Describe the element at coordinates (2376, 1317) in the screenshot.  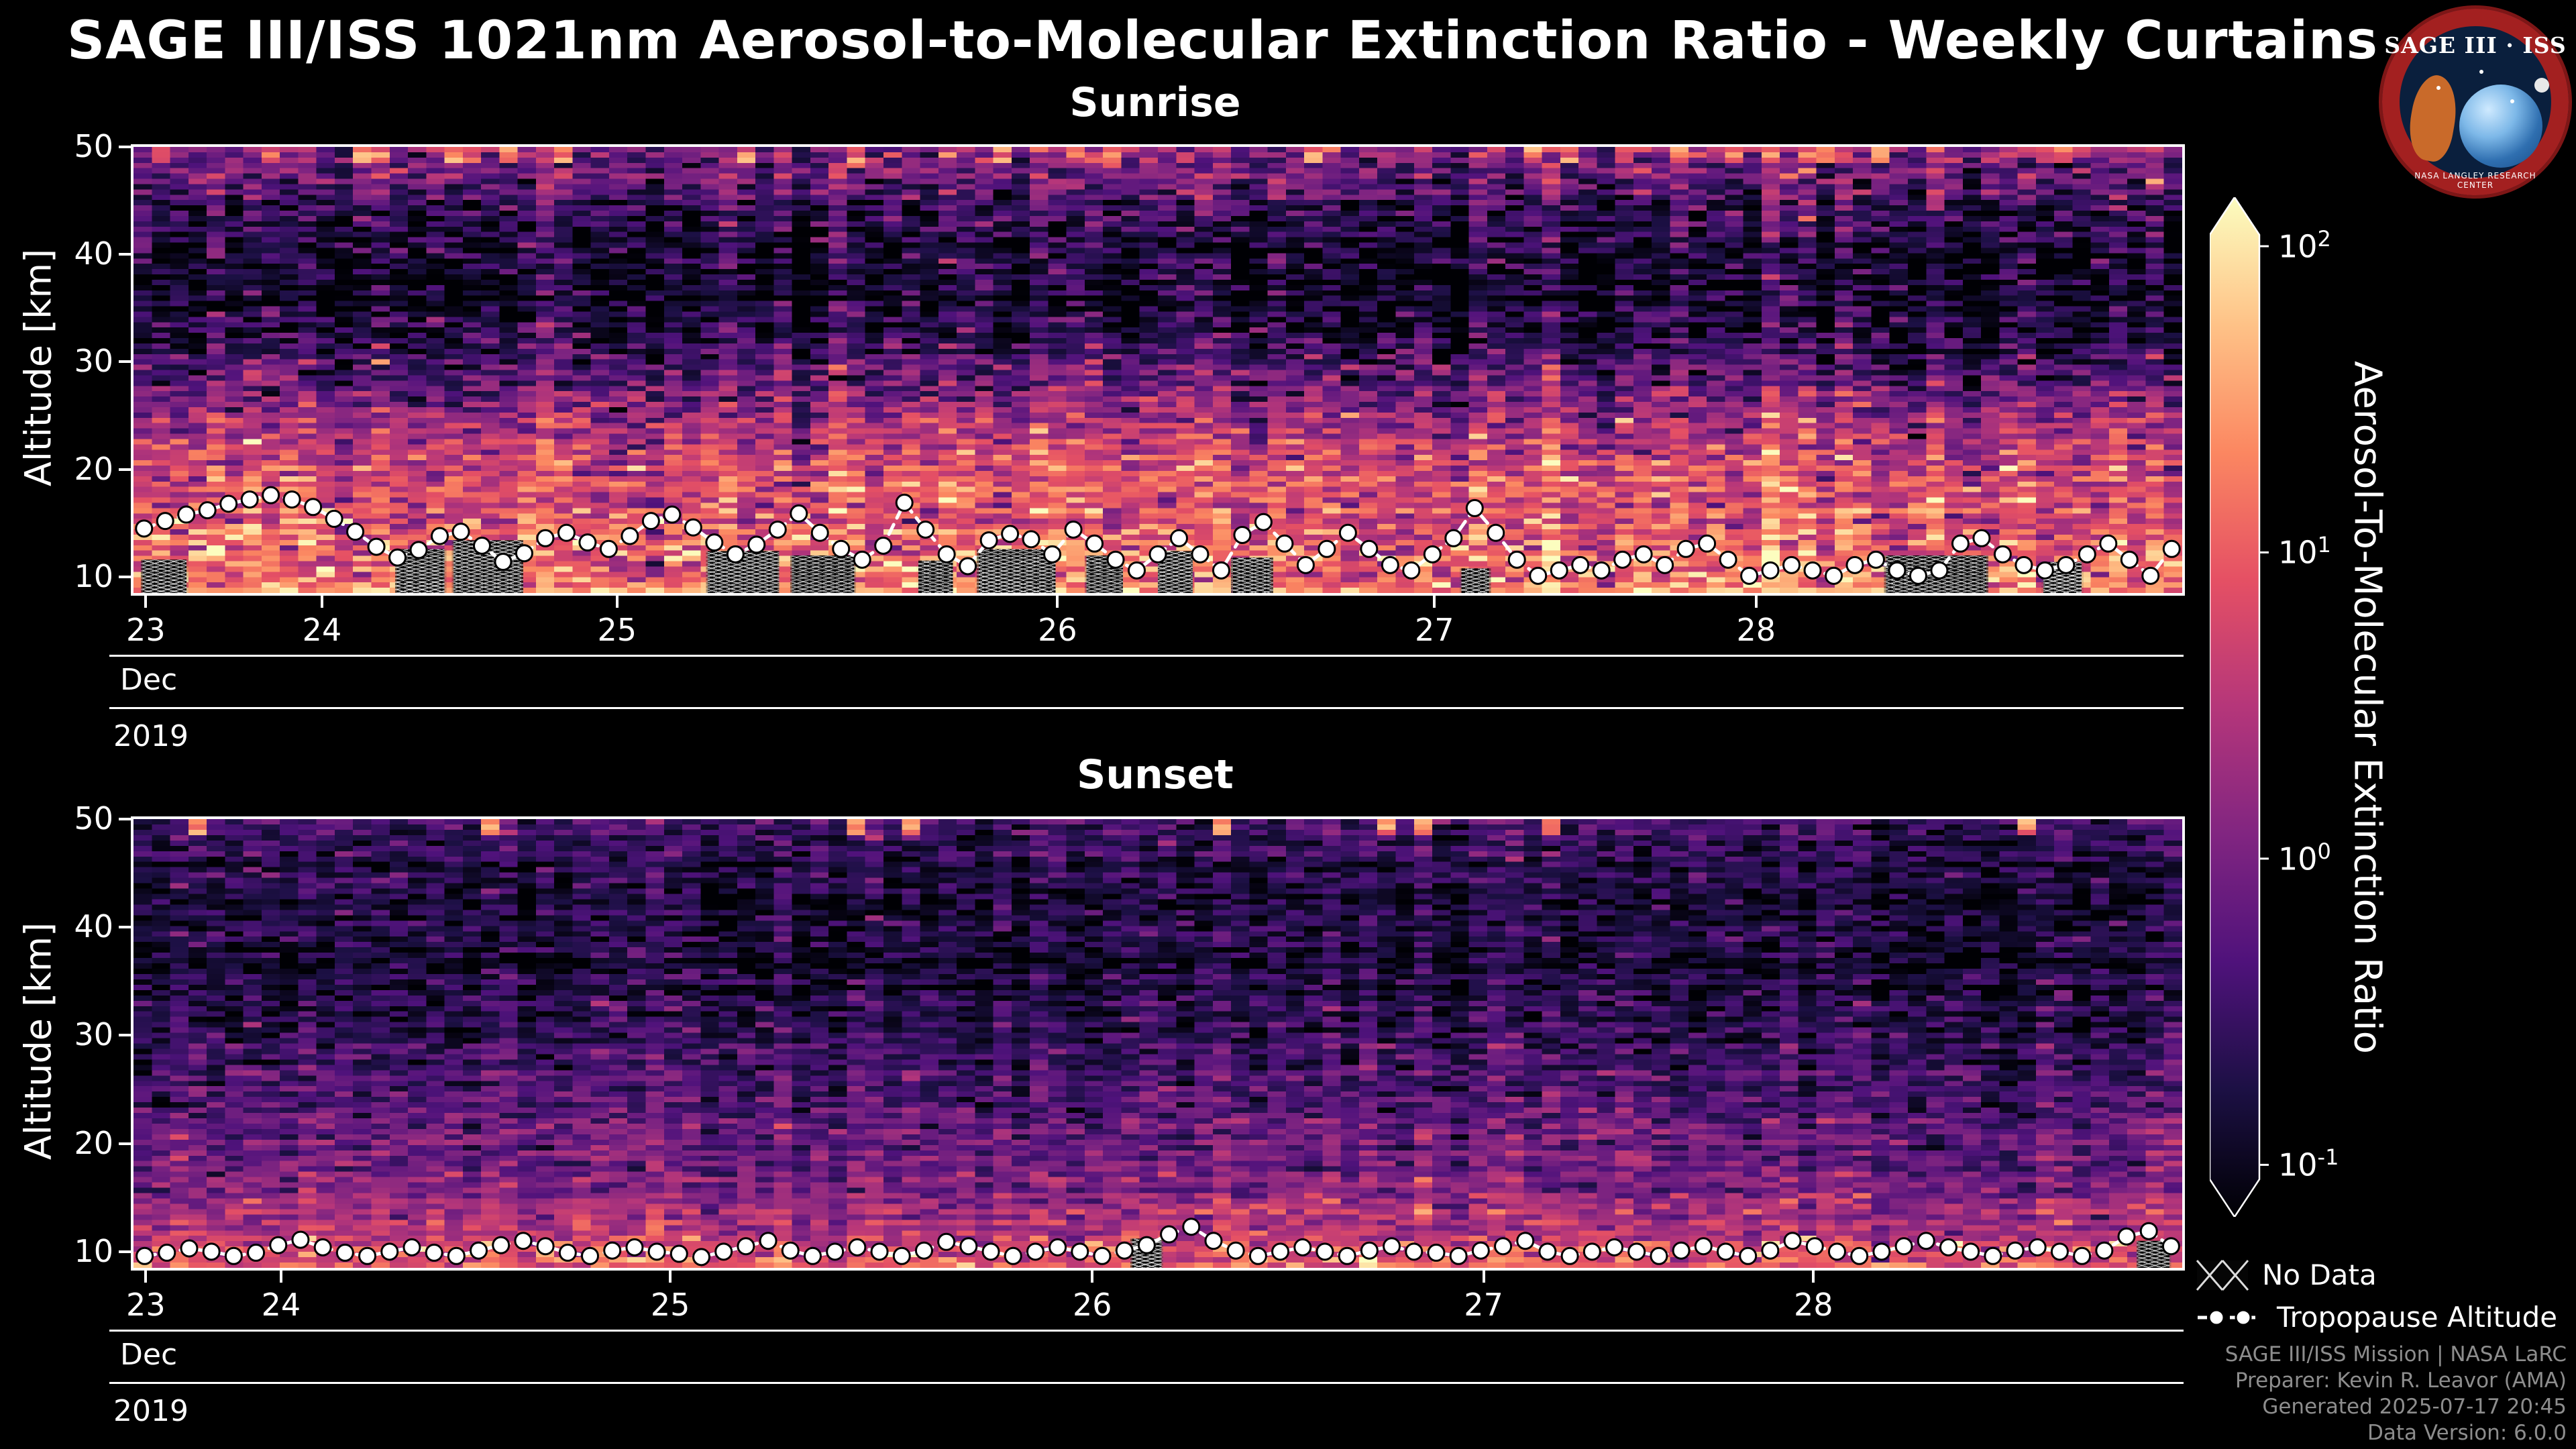
I see `legend-item-tropopause: Tropopause Altitude` at that location.